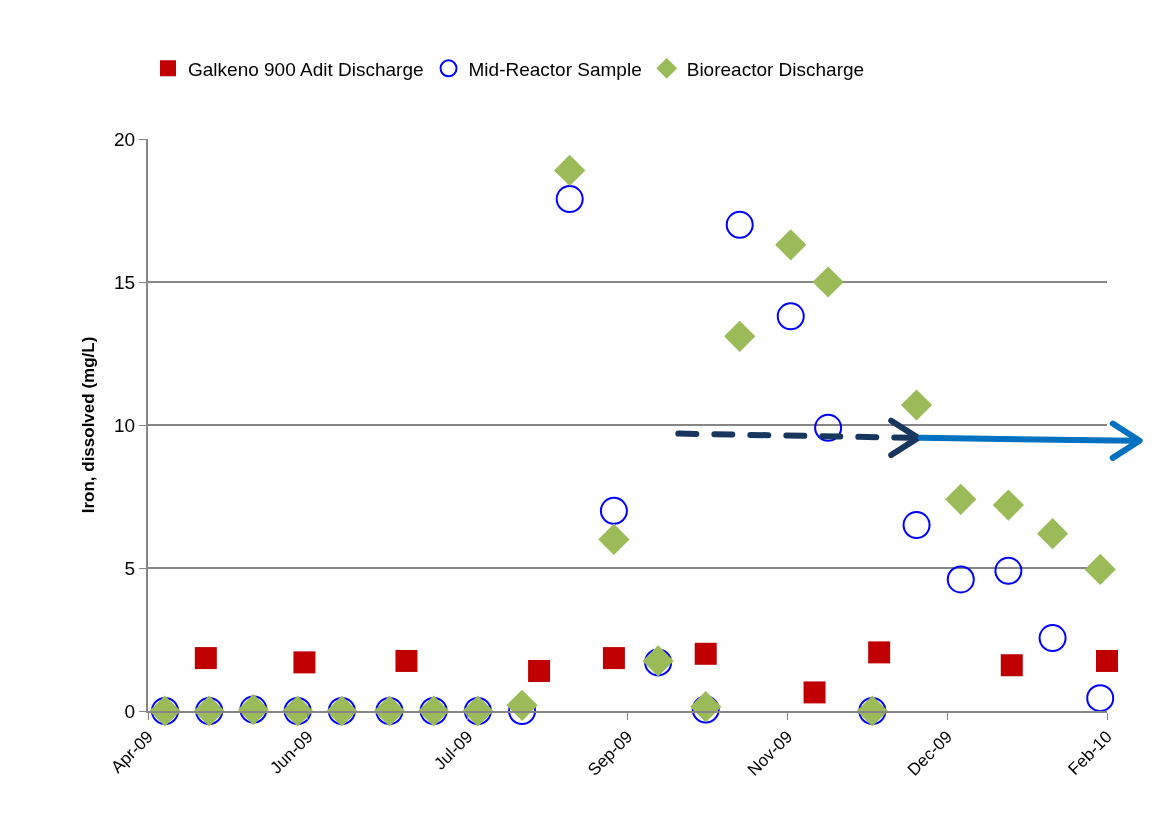  Describe the element at coordinates (555, 69) in the screenshot. I see `legend-label: Mid-Reactor Sample` at that location.